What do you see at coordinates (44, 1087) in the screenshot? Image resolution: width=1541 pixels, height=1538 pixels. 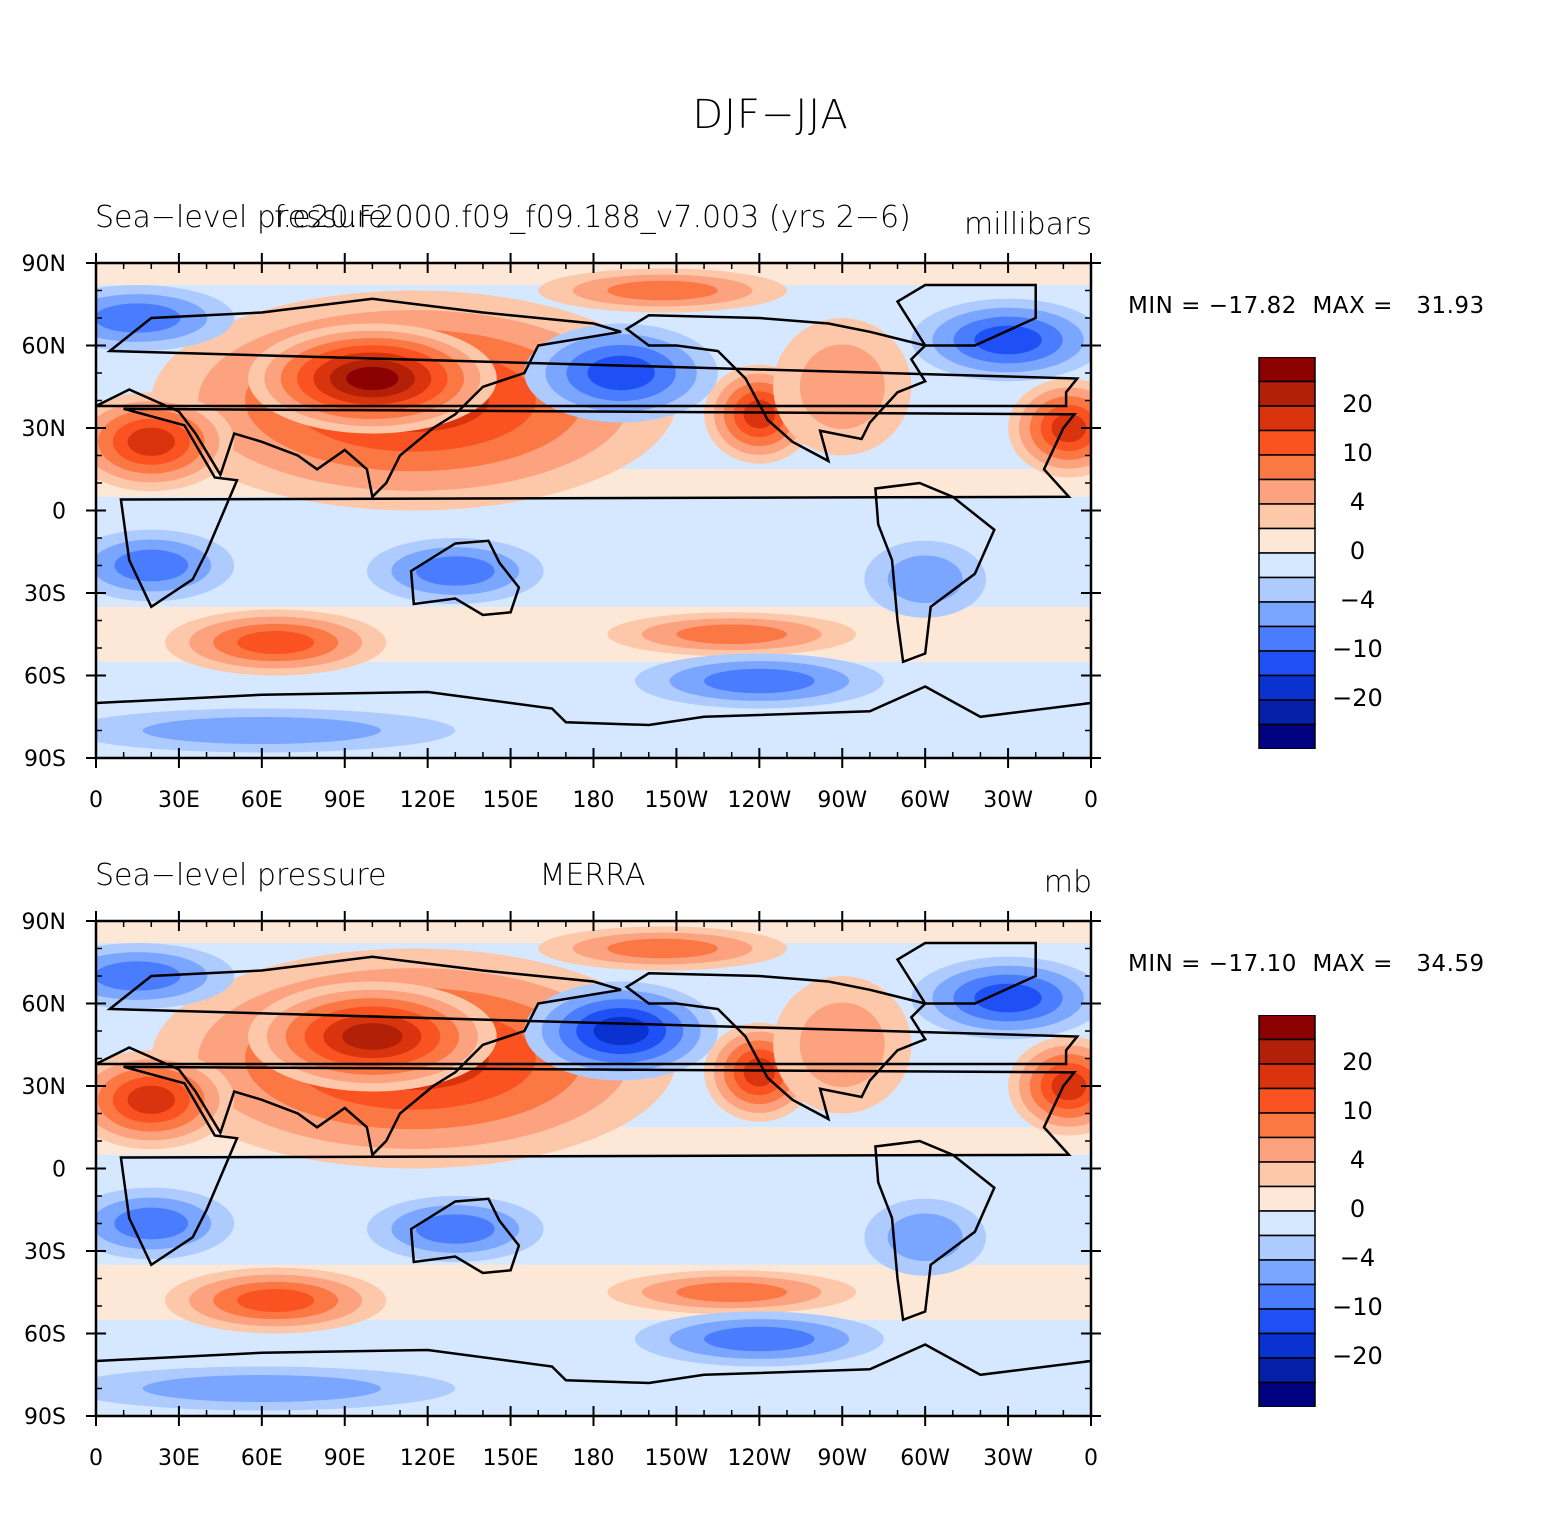 I see `lat-label: 30N` at bounding box center [44, 1087].